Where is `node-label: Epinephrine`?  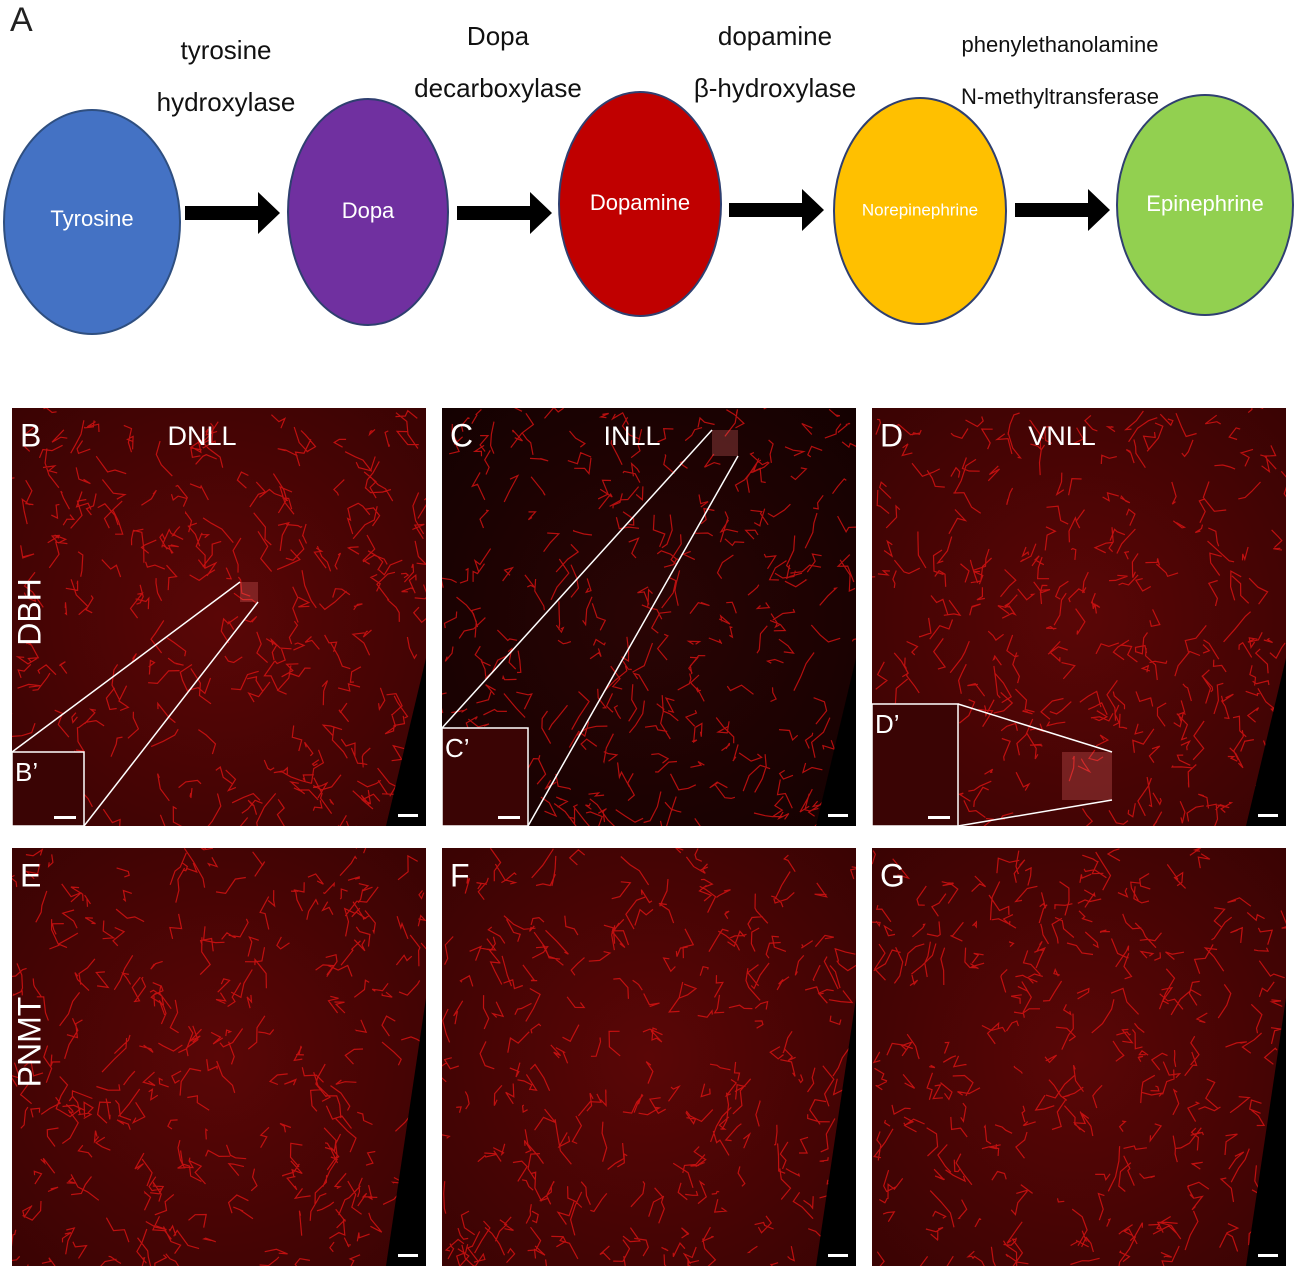
node-label: Epinephrine is located at coordinates (1204, 203).